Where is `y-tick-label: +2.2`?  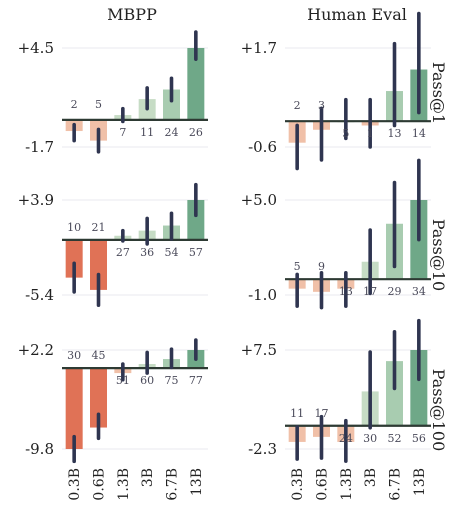 y-tick-label: +2.2 is located at coordinates (36, 350).